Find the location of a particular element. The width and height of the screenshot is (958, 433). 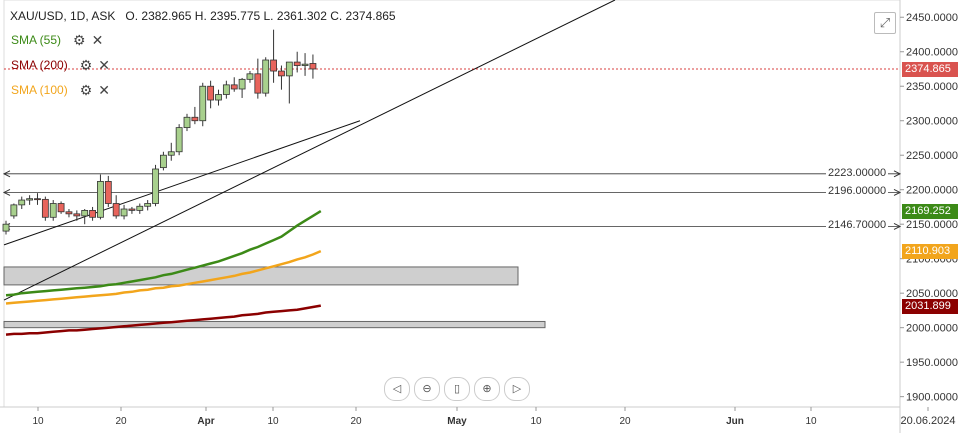

scroll-right-button: ▷ is located at coordinates (517, 389).